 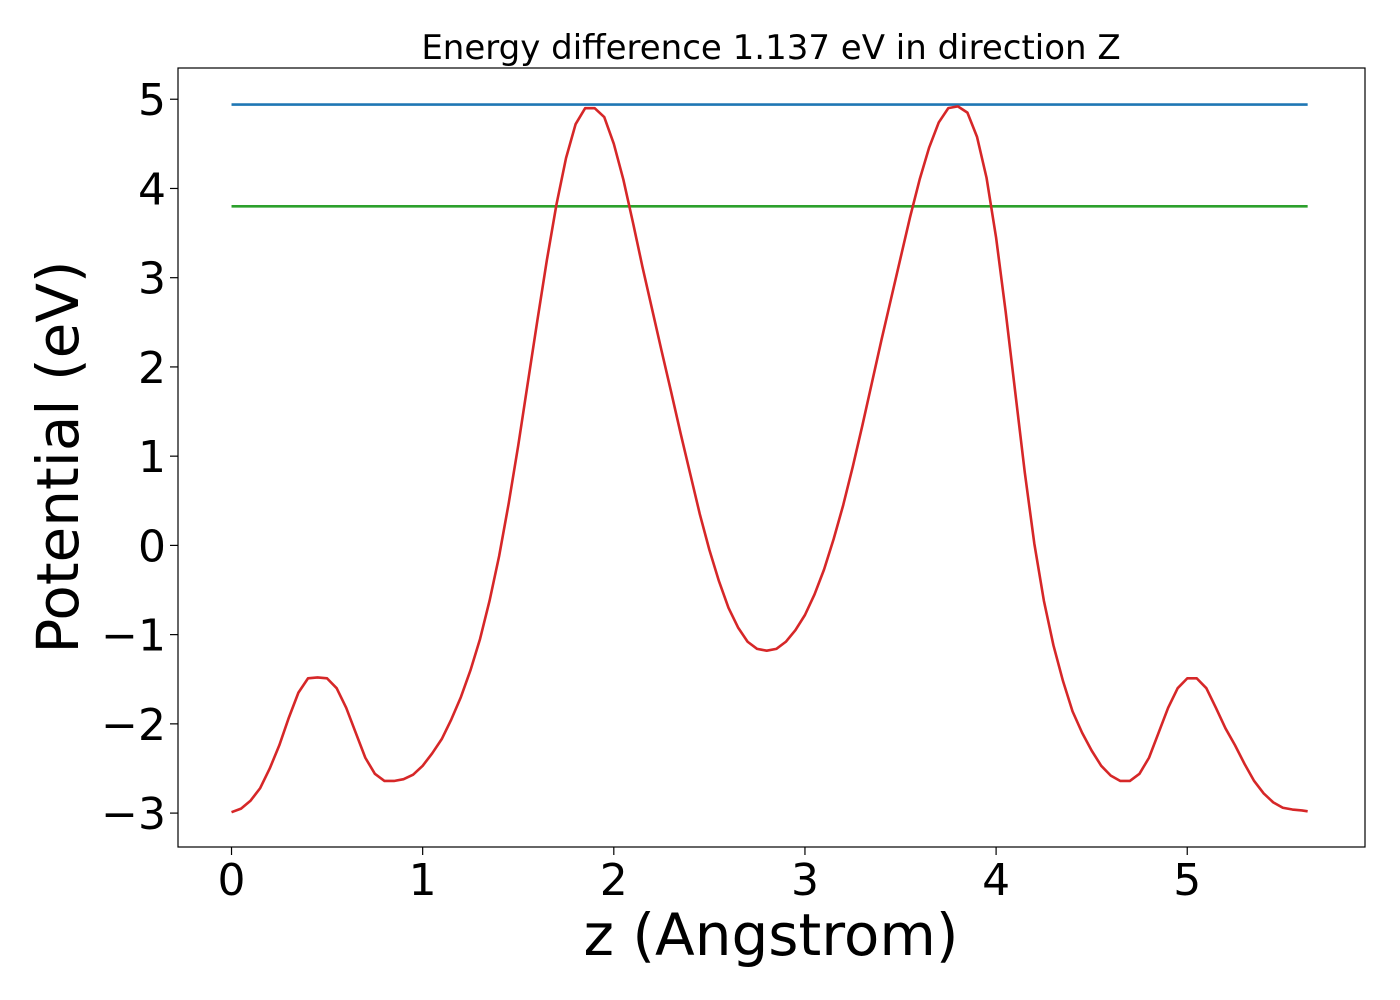 What do you see at coordinates (709, 876) in the screenshot?
I see `x-axis-ticks: 0 1 2 3 4 5` at bounding box center [709, 876].